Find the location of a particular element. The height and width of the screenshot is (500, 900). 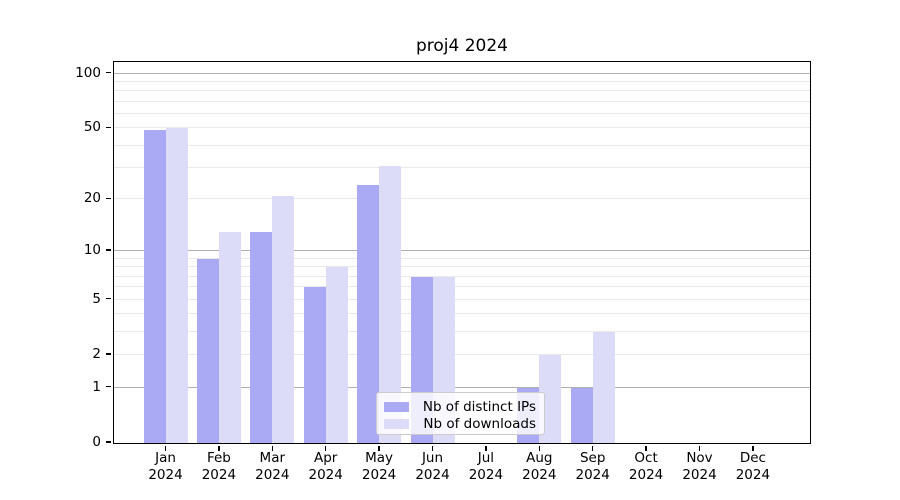

bar-sep-downloads is located at coordinates (603, 387).